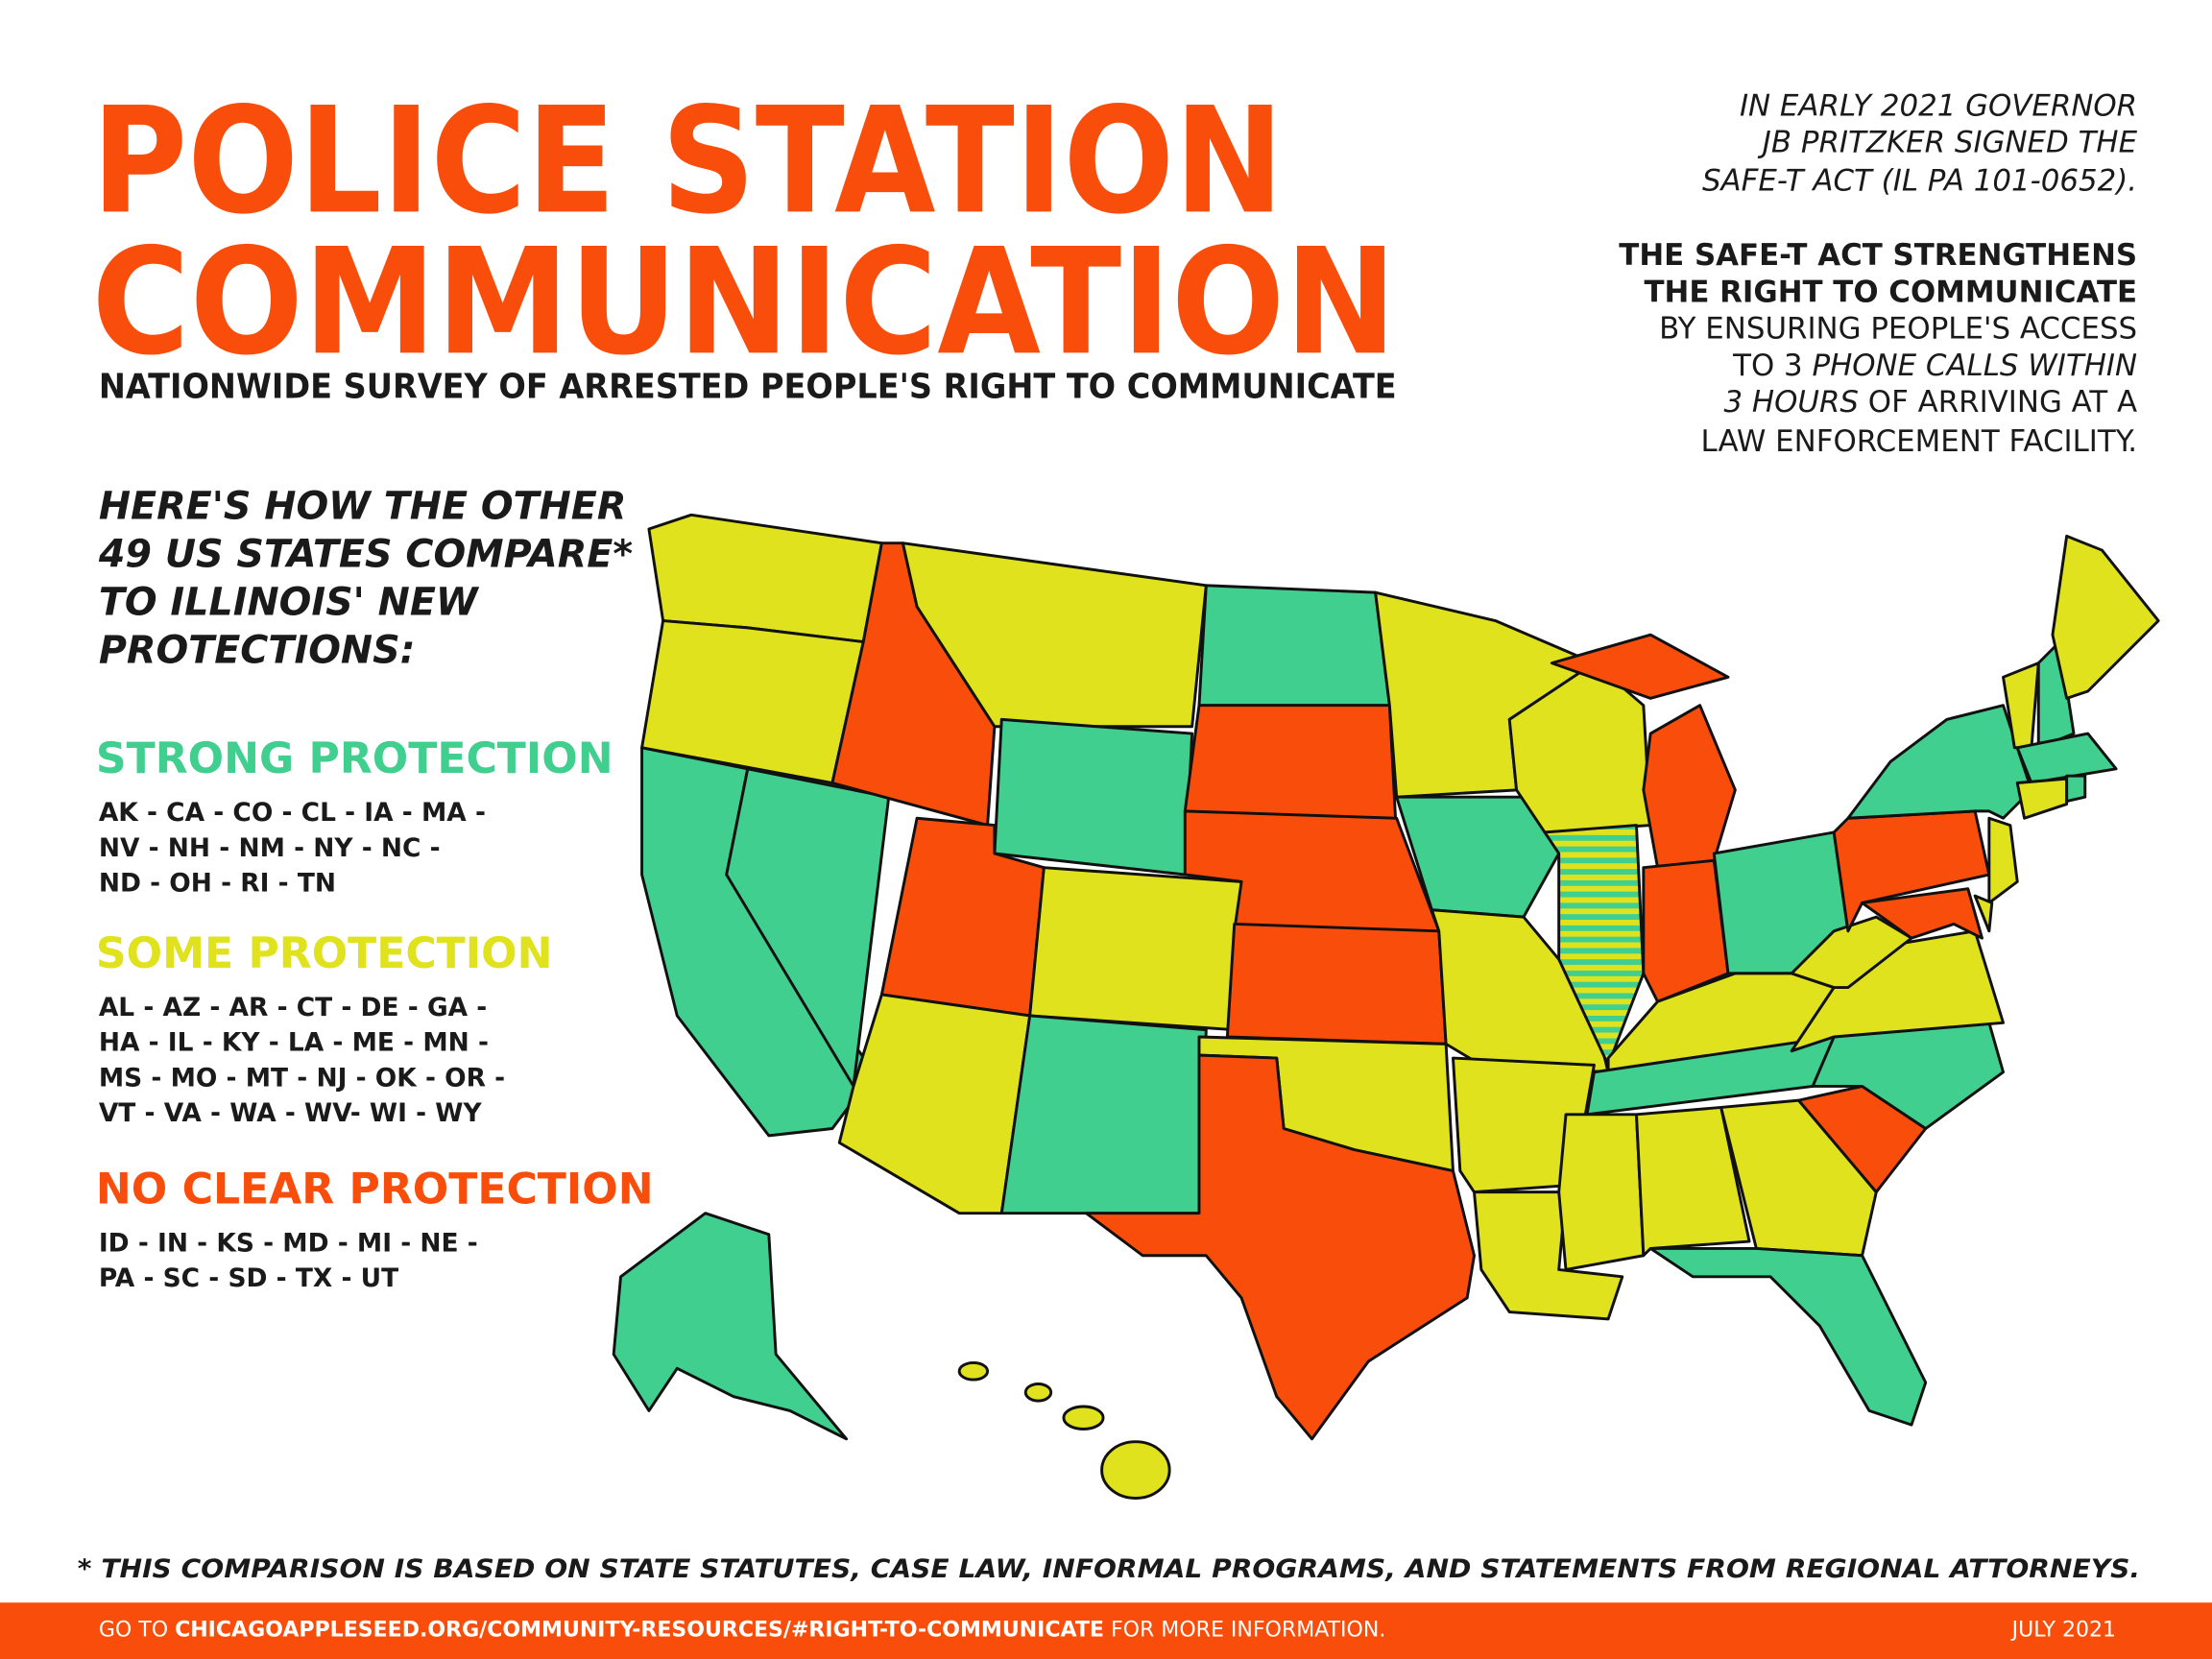 This screenshot has width=2212, height=1659. I want to click on note-line: IN EARLY 2021 GOVERNOR, so click(1939, 105).